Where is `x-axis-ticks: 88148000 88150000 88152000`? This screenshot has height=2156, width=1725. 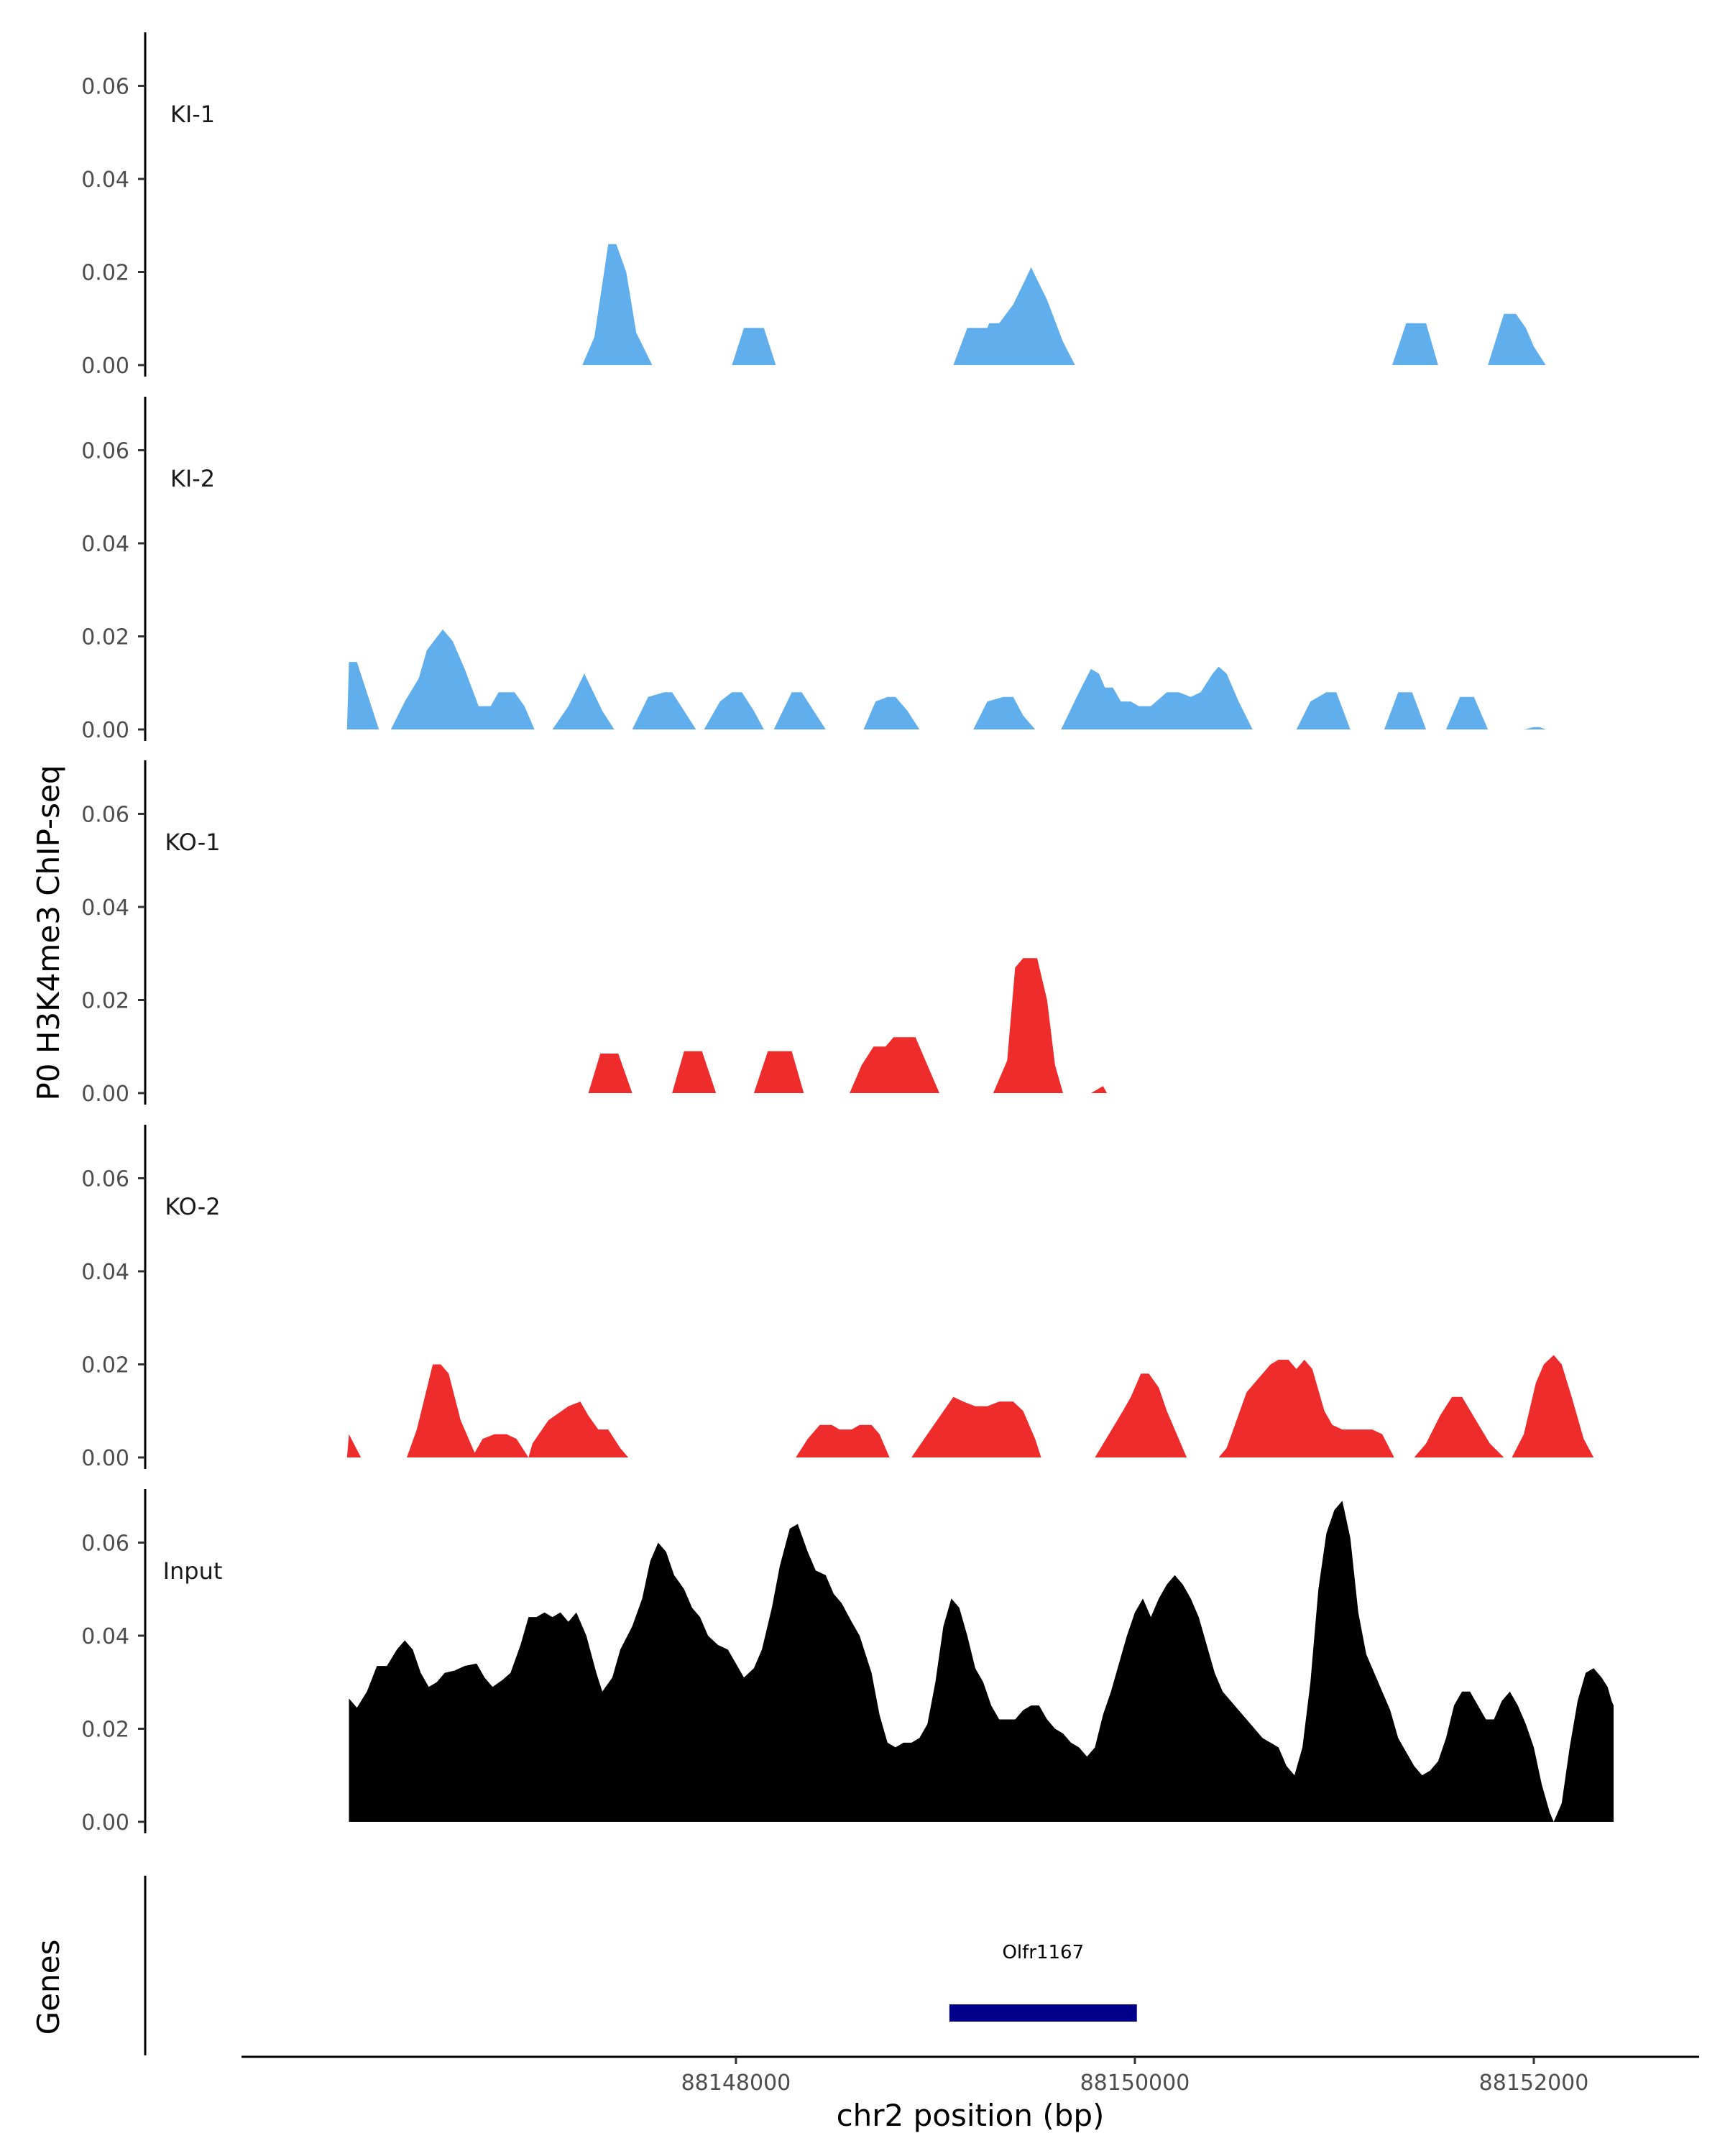 x-axis-ticks: 88148000 88150000 88152000 is located at coordinates (1135, 2076).